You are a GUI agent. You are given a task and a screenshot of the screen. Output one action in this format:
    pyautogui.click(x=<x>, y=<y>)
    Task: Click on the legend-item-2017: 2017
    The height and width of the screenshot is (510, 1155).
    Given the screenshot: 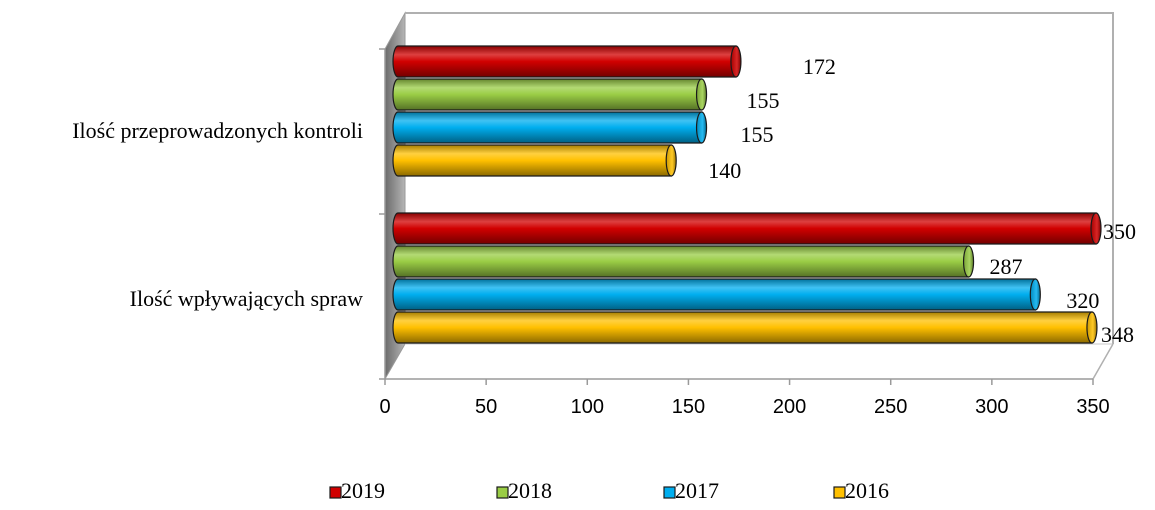 What is the action you would take?
    pyautogui.click(x=691, y=490)
    